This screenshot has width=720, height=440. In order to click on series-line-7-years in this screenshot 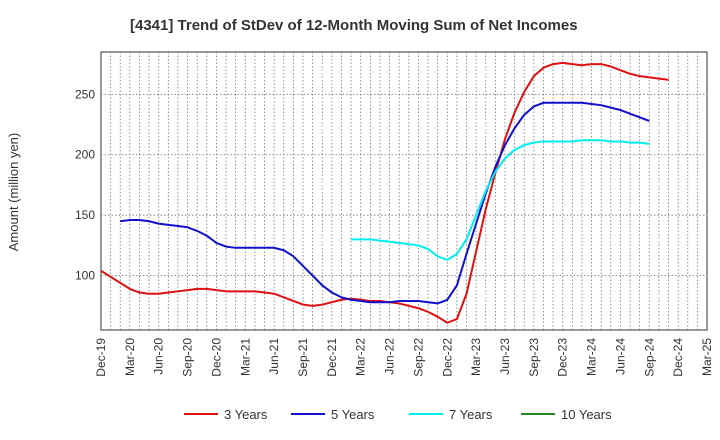, I will do `click(500, 200)`.